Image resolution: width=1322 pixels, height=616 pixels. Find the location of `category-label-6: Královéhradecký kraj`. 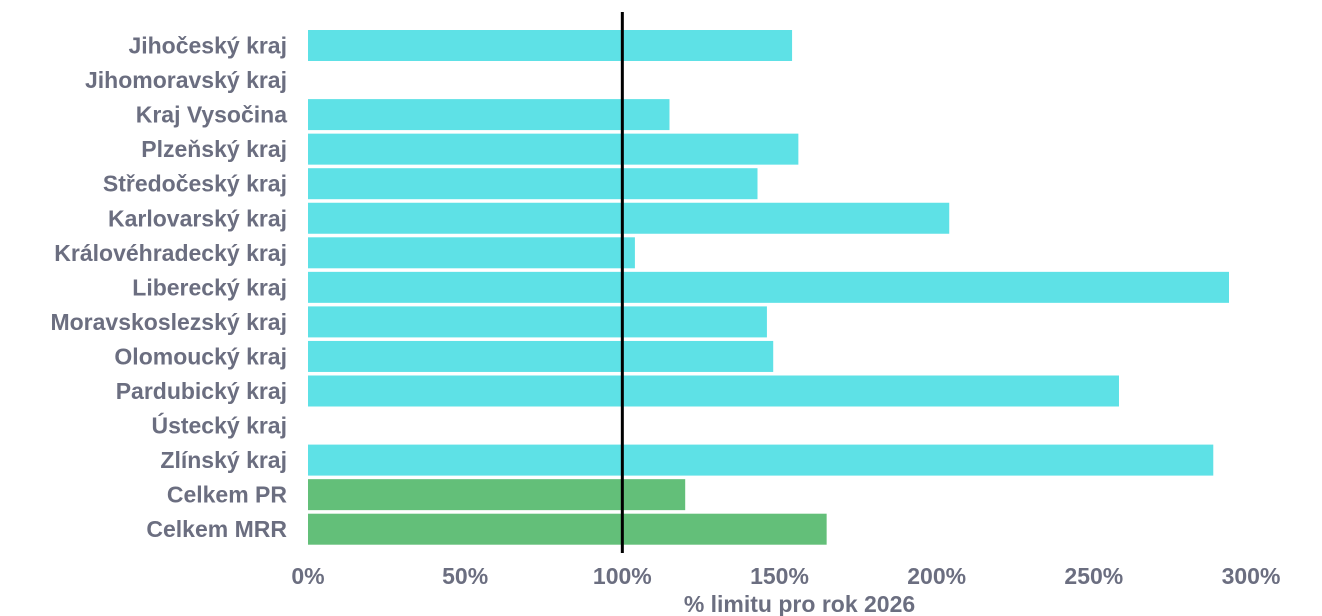

category-label-6: Královéhradecký kraj is located at coordinates (170, 253).